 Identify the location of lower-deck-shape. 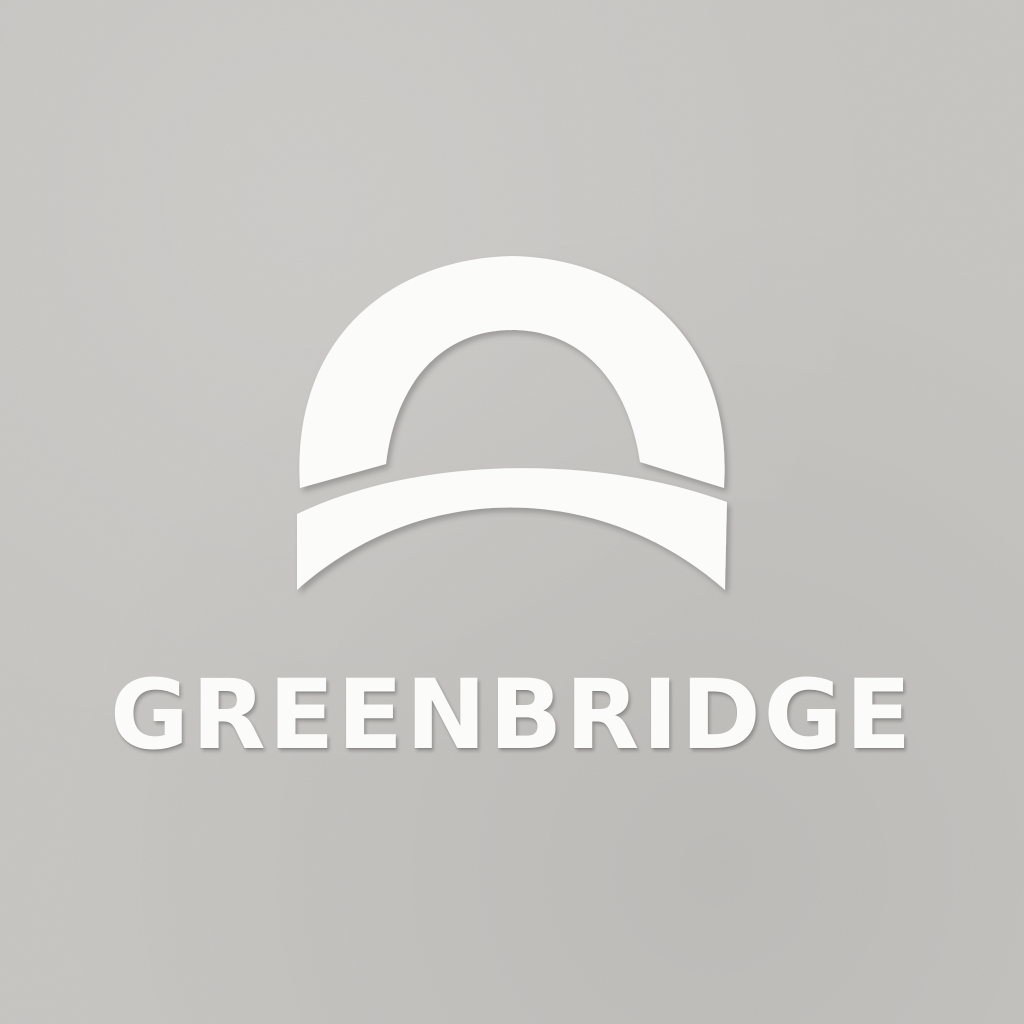
(512, 529).